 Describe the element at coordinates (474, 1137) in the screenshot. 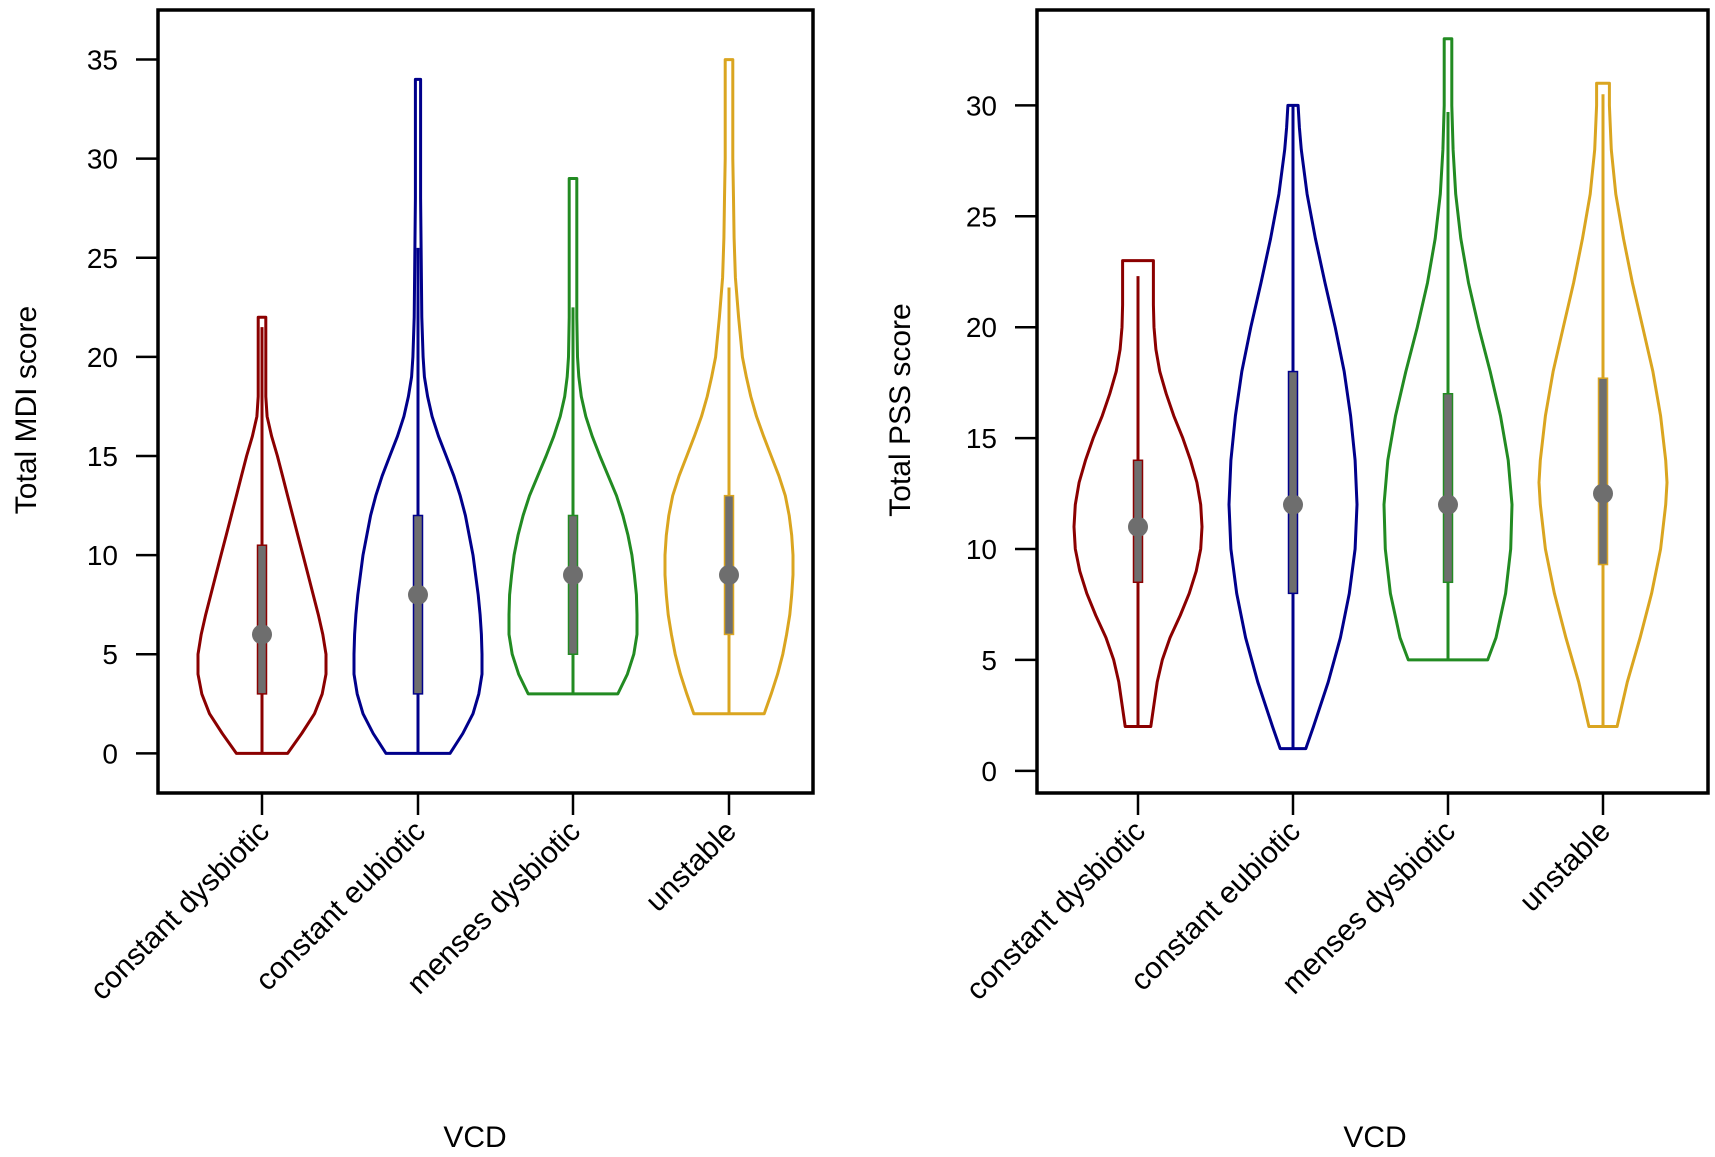

I see `mdi-x-axis-title: VCD` at that location.